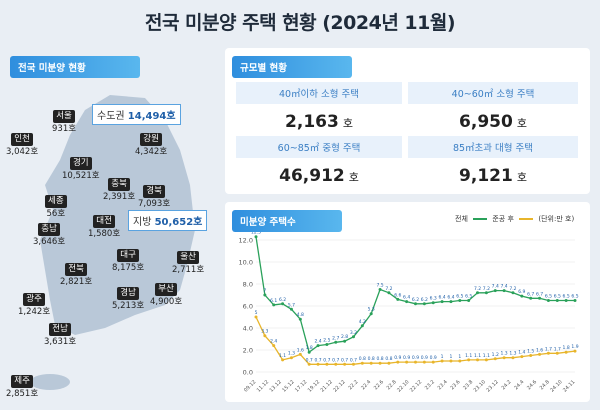 The image size is (600, 410). What do you see at coordinates (309, 360) in the screenshot?
I see `data-label: 0.7` at bounding box center [309, 360].